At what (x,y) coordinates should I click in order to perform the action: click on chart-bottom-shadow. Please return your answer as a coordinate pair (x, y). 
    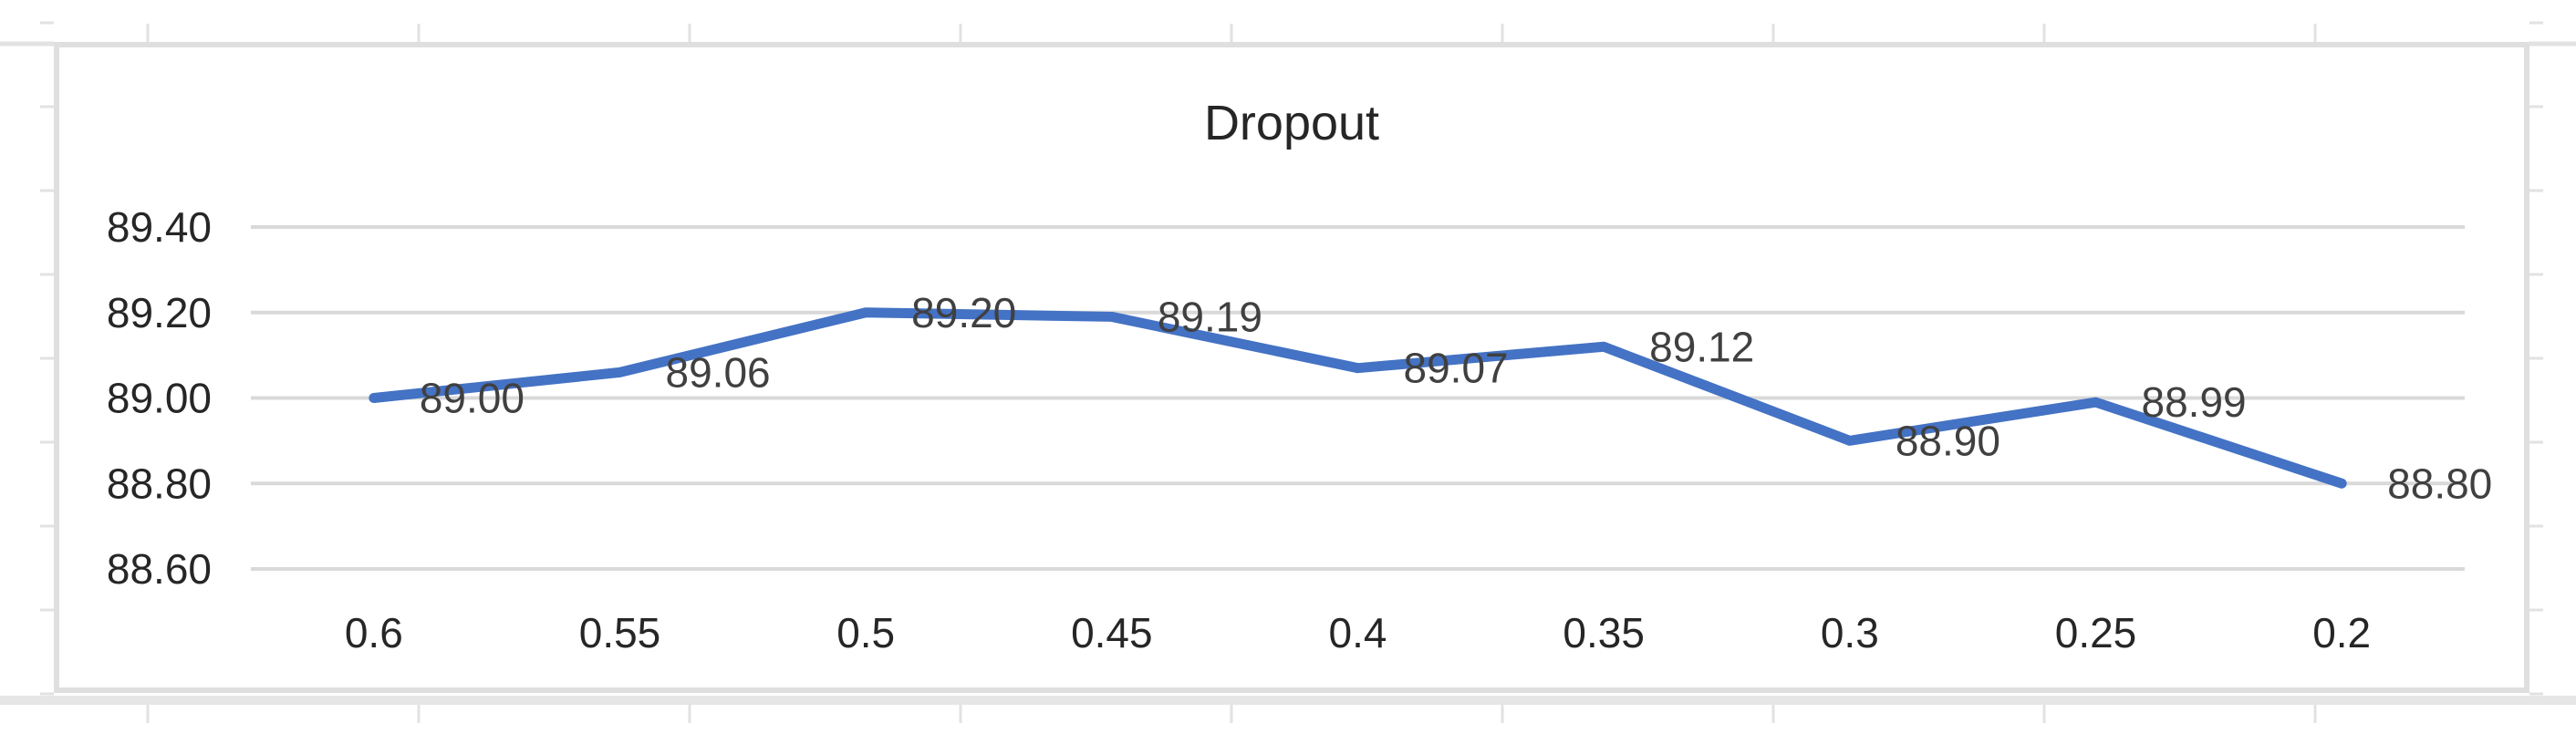
    Looking at the image, I should click on (1288, 700).